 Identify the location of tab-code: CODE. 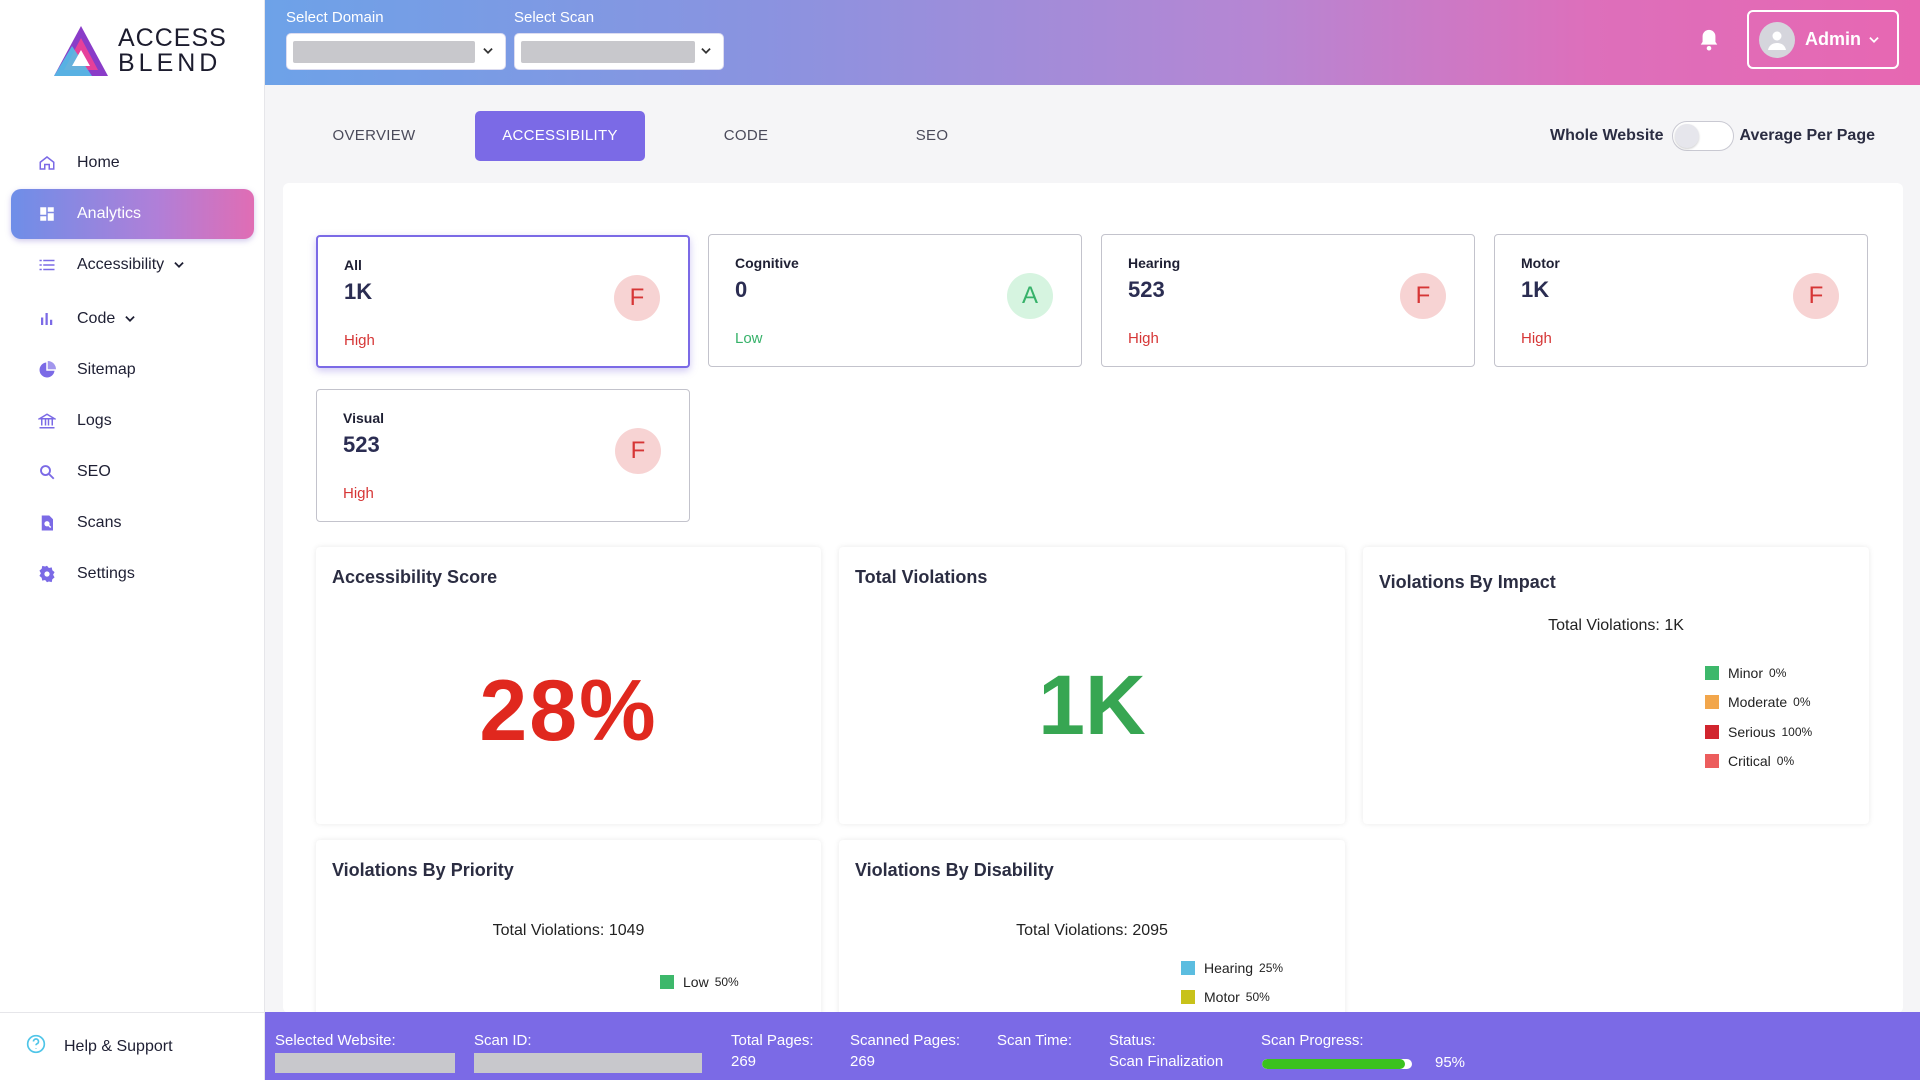
(746, 135).